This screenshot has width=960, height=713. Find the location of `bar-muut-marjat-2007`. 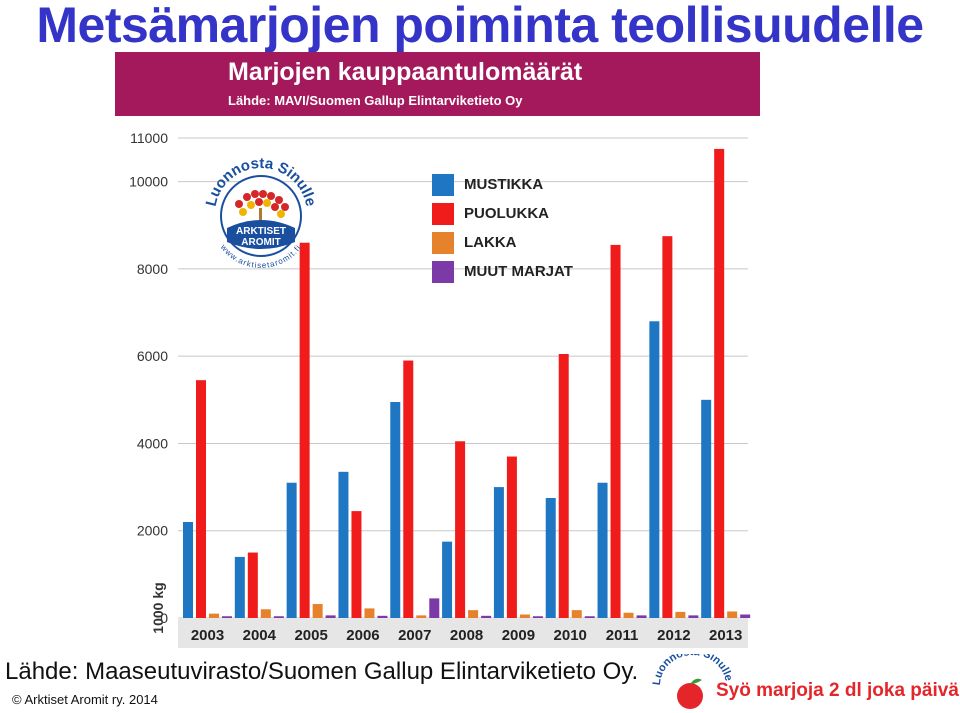

bar-muut-marjat-2007 is located at coordinates (434, 608).